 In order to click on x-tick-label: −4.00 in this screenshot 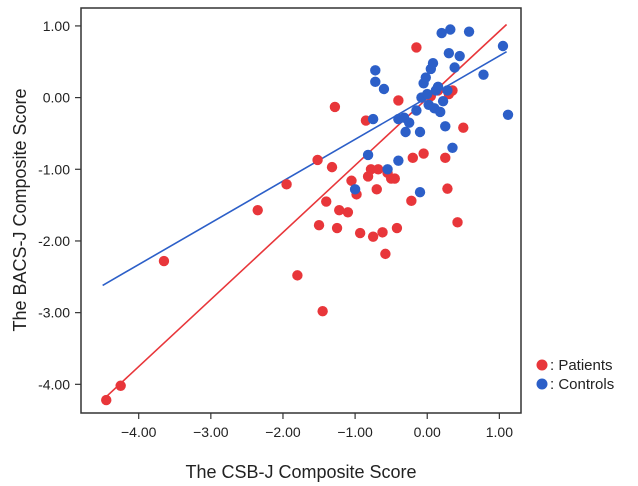, I will do `click(139, 432)`.